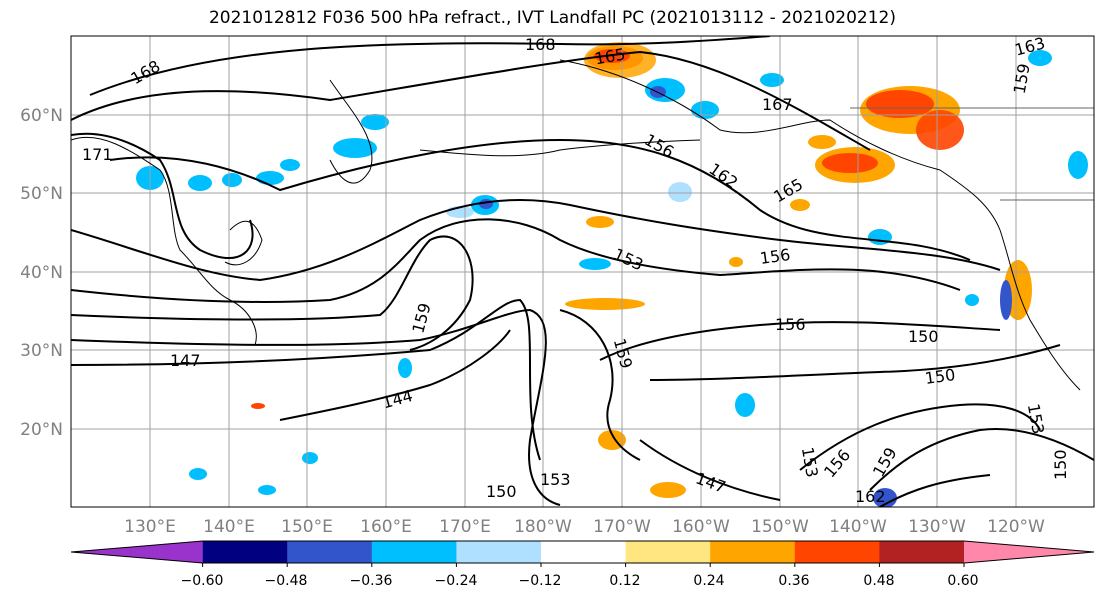 Image resolution: width=1105 pixels, height=601 pixels. What do you see at coordinates (1029, 552) in the screenshot?
I see `colorbar-extend-max` at bounding box center [1029, 552].